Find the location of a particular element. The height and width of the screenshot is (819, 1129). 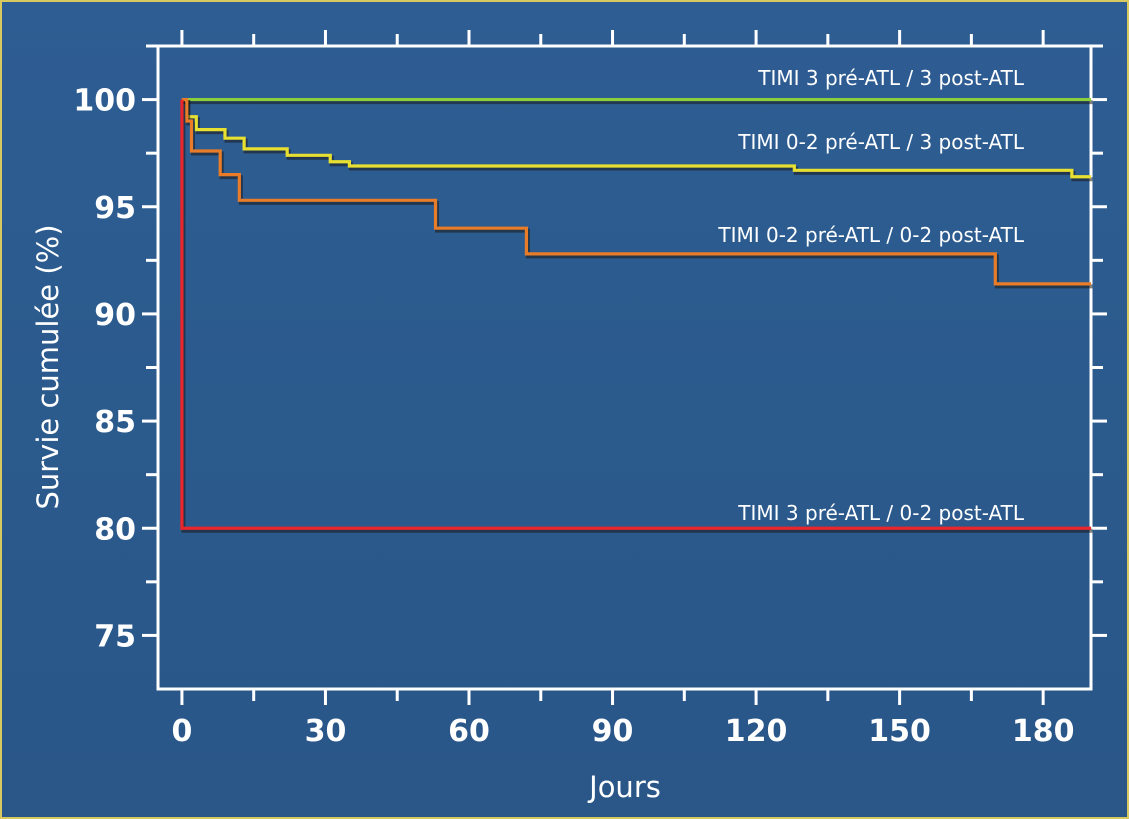

y-axis-title: Survie cumulée (%) is located at coordinates (48, 366).